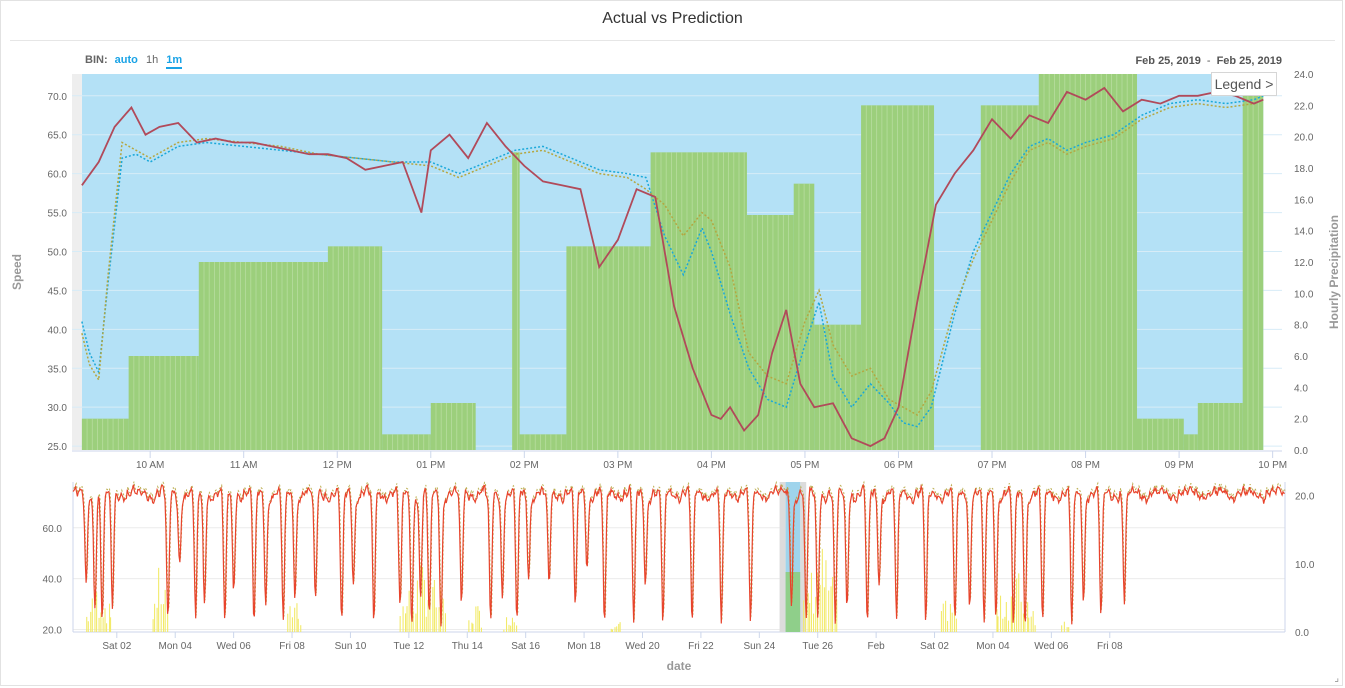  Describe the element at coordinates (524, 465) in the screenshot. I see `x-tick-label: 02 PM` at that location.